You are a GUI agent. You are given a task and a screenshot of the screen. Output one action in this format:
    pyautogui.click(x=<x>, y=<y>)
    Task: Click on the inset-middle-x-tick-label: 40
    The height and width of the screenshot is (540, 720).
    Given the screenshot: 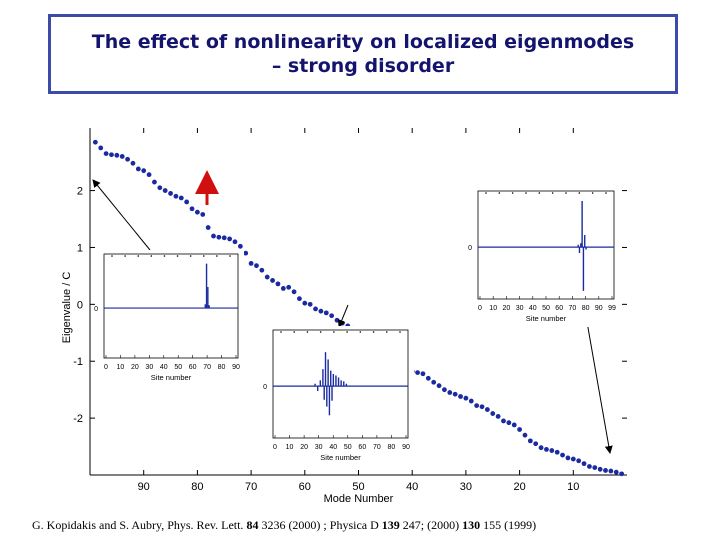 What is the action you would take?
    pyautogui.click(x=333, y=447)
    